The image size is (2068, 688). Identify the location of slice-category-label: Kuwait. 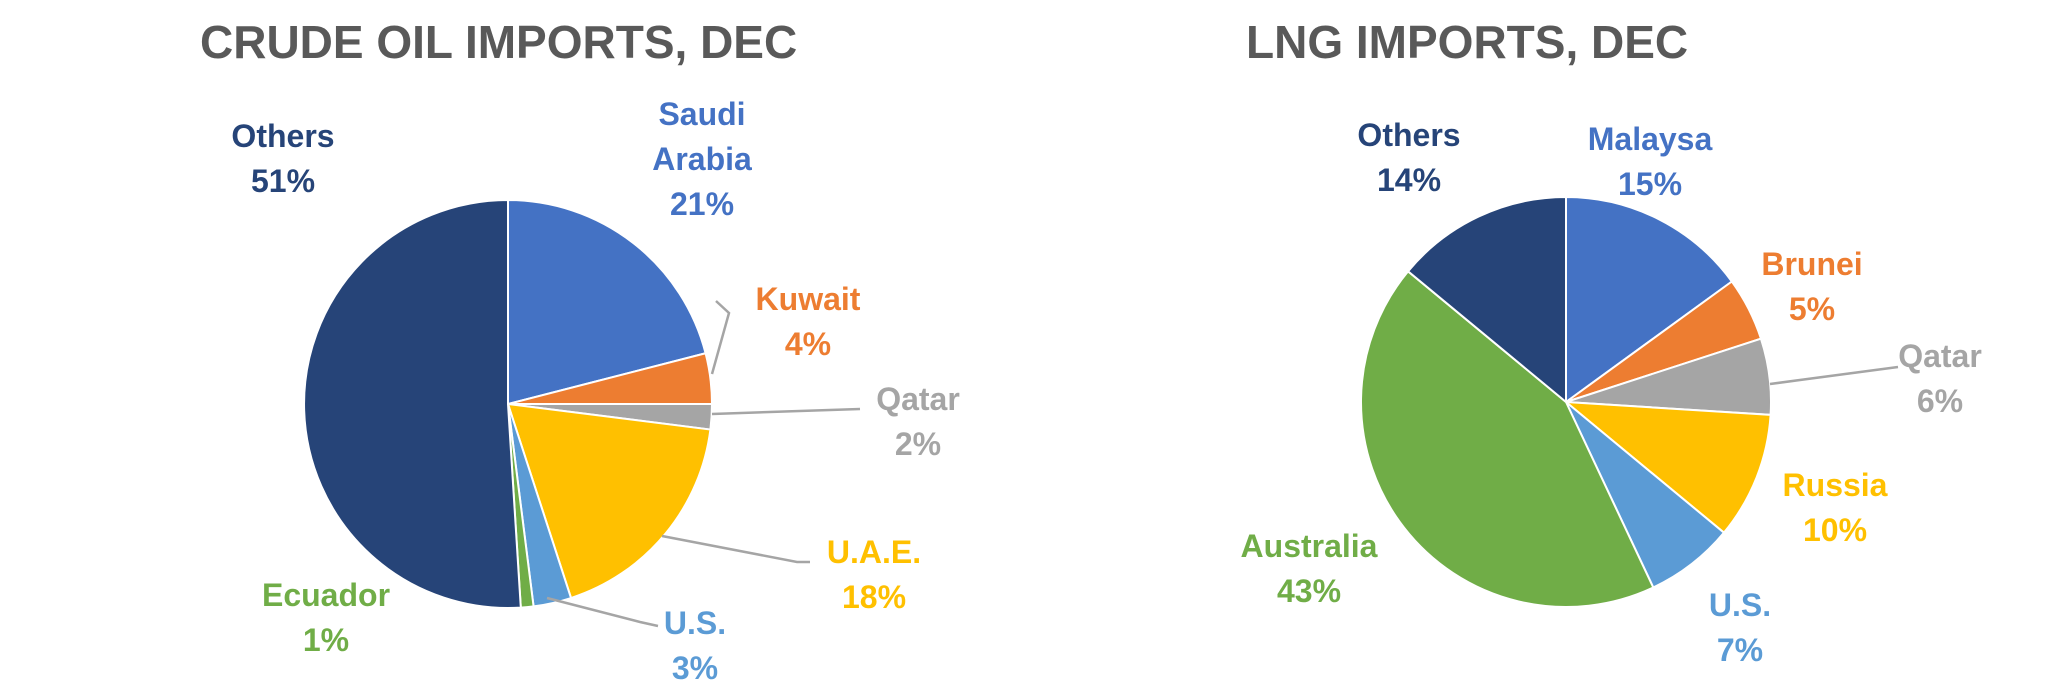
(808, 299).